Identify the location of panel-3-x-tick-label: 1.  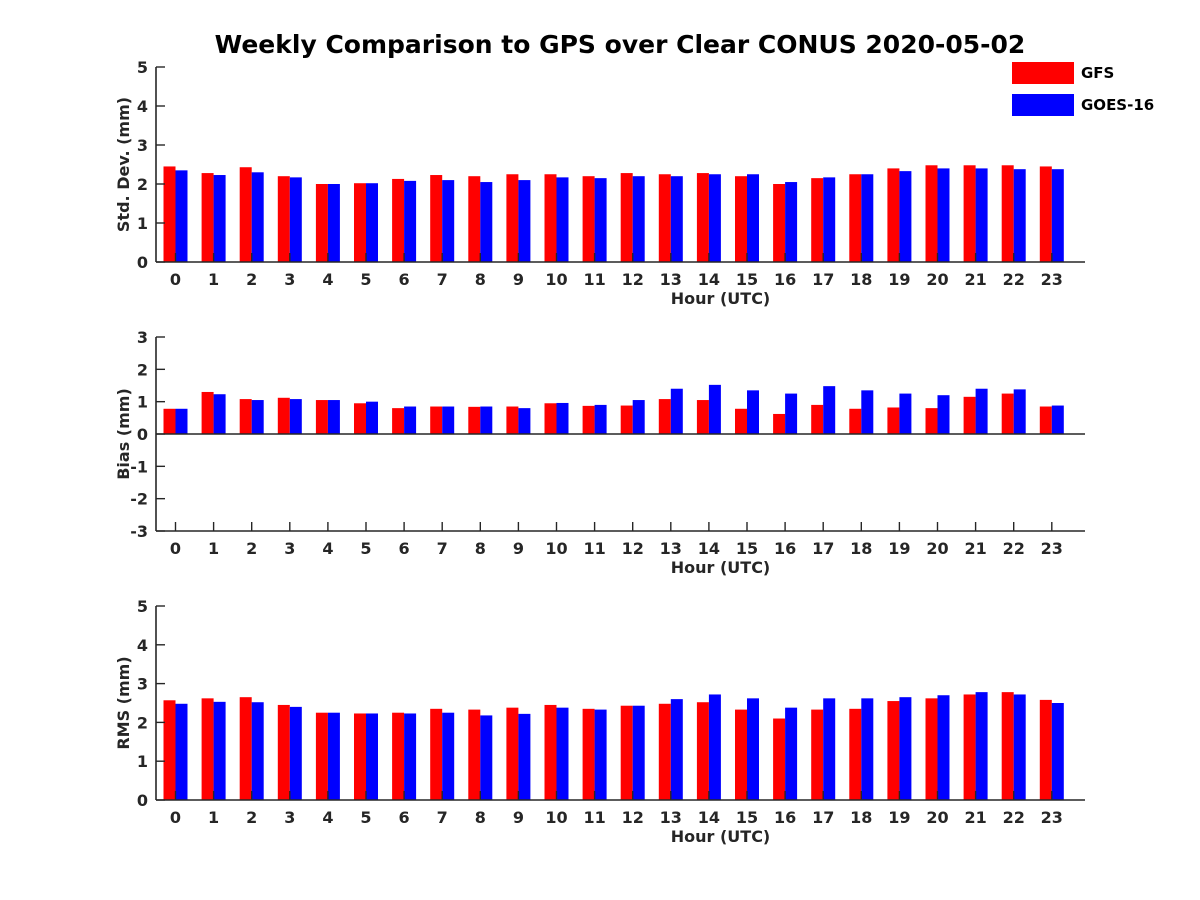
(213, 817).